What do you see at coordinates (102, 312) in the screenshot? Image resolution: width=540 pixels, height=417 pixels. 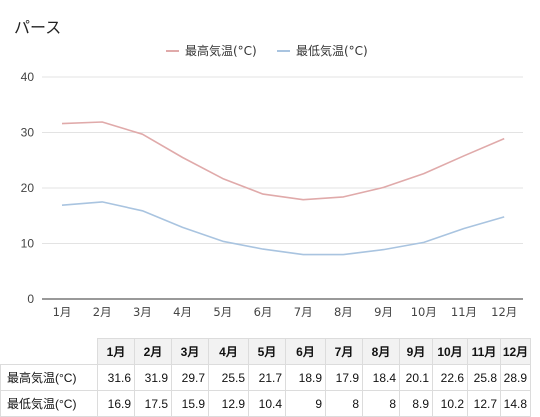 I see `x-tick-label: 2月` at bounding box center [102, 312].